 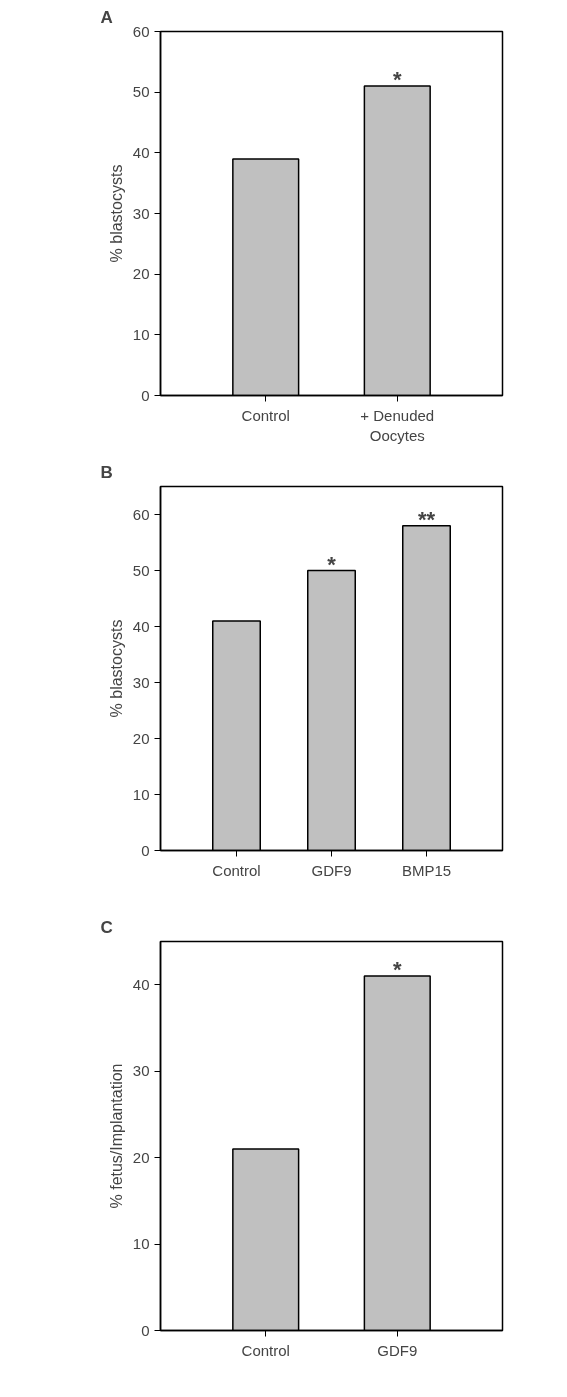 What do you see at coordinates (426, 519) in the screenshot?
I see `annotation: **` at bounding box center [426, 519].